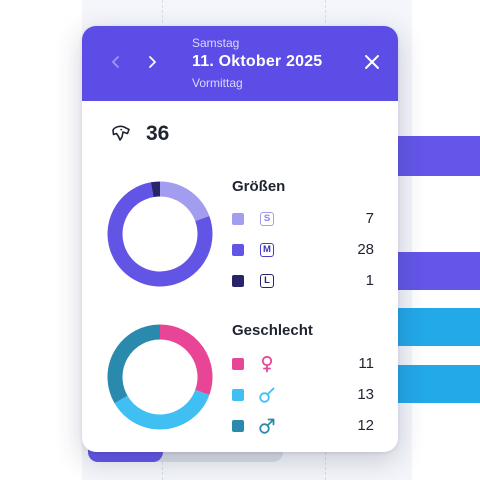 The width and height of the screenshot is (480, 480). Describe the element at coordinates (303, 218) in the screenshot. I see `legend-item-size-s: S 7` at that location.